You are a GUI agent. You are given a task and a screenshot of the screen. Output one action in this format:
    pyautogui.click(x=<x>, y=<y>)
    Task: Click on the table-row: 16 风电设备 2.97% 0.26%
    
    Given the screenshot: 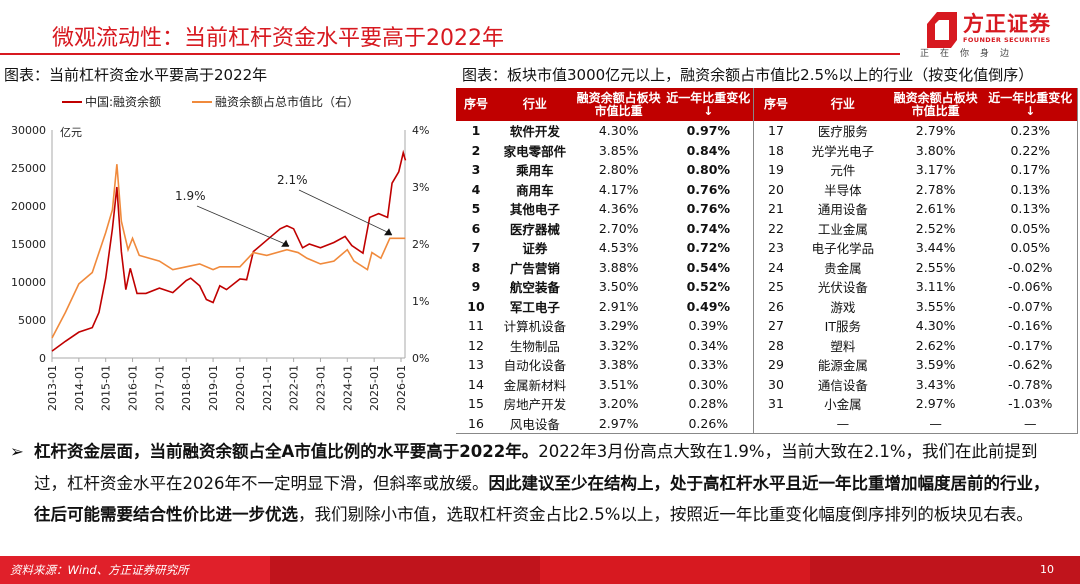 What is the action you would take?
    pyautogui.click(x=605, y=424)
    